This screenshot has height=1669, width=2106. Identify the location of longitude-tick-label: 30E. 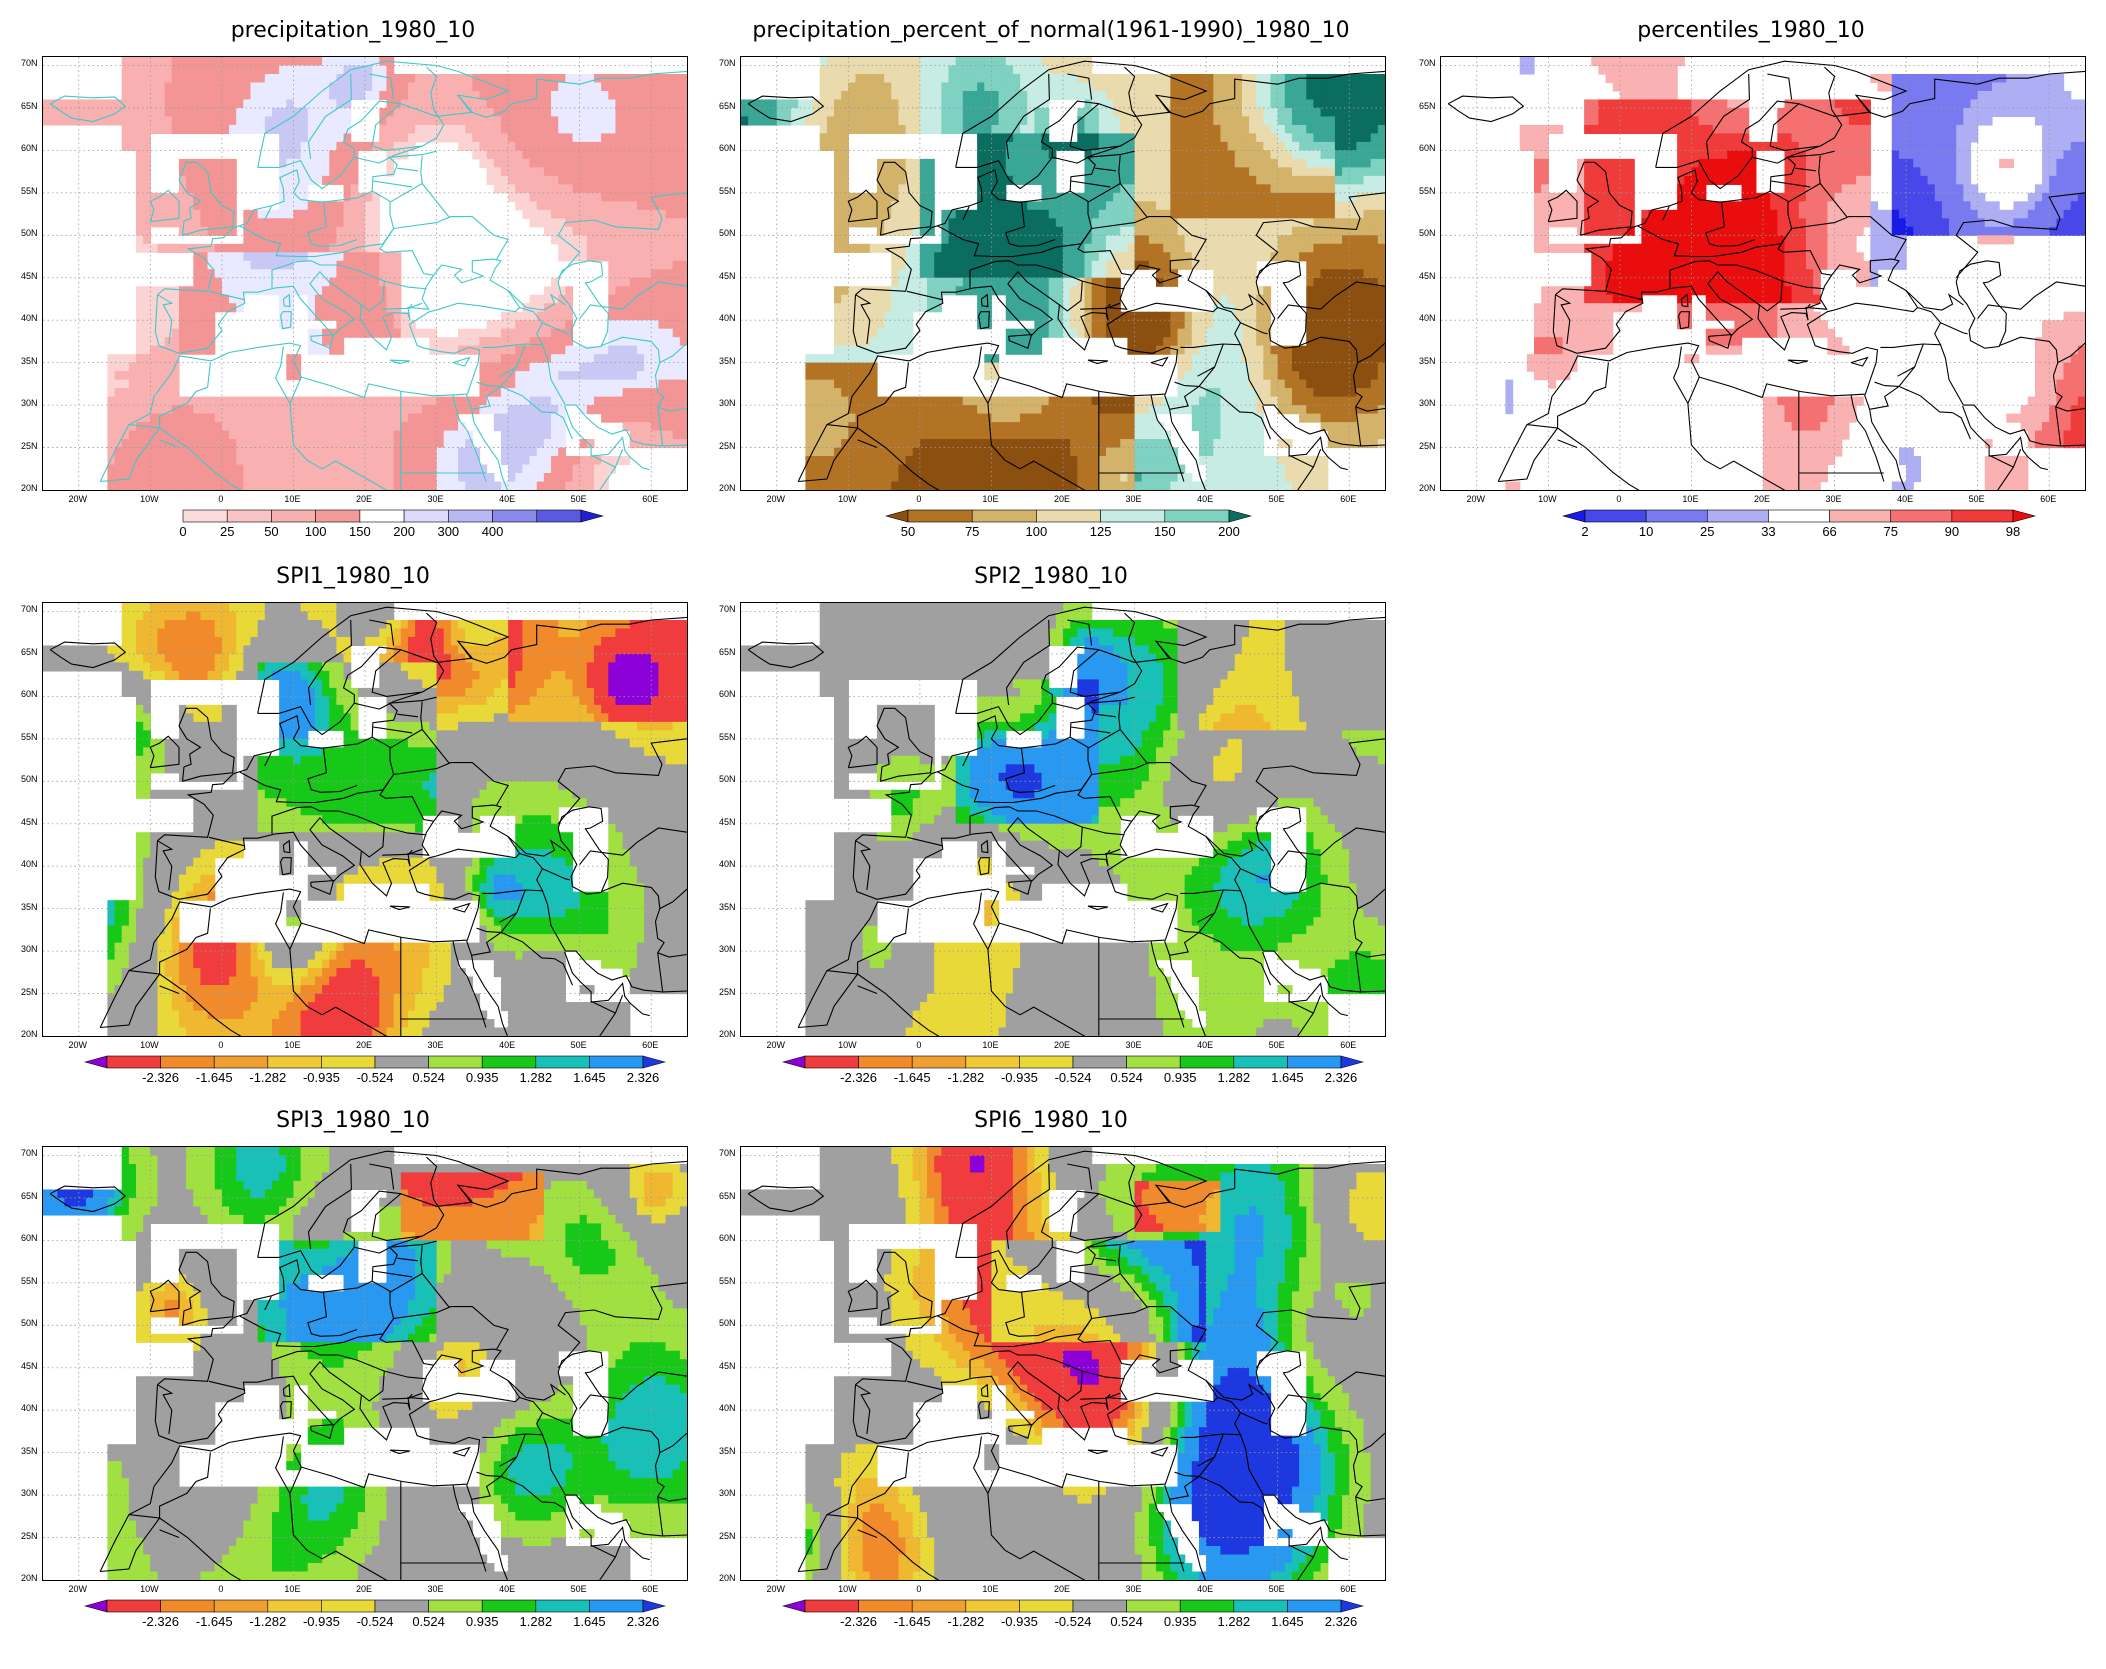
(1134, 499).